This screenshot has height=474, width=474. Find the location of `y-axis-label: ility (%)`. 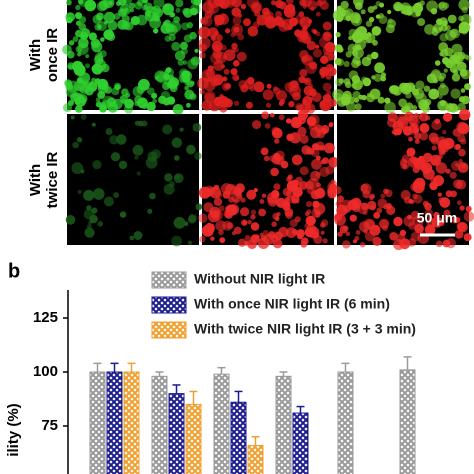

y-axis-label: ility (%) is located at coordinates (13, 429).